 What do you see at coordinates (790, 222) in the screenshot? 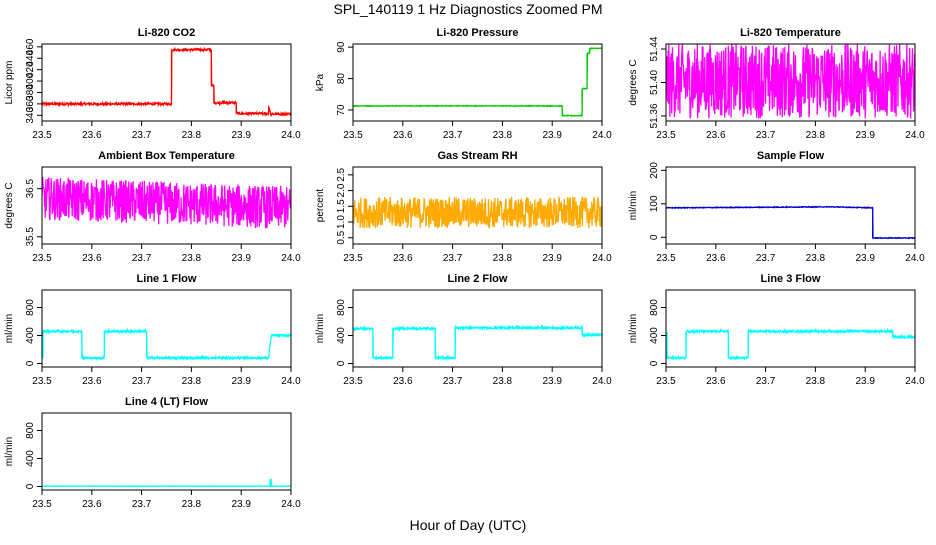
I see `chart-6-series-line` at bounding box center [790, 222].